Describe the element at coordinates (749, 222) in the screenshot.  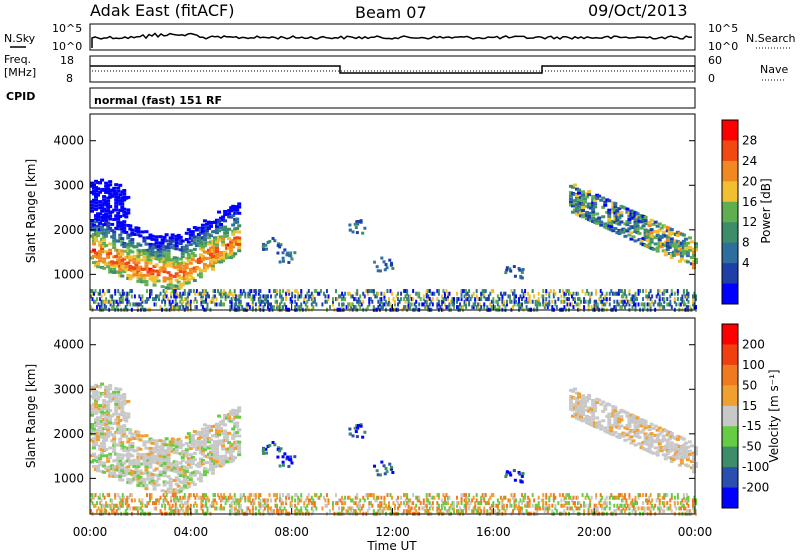
I see `colorbar-tick-label: 12` at that location.